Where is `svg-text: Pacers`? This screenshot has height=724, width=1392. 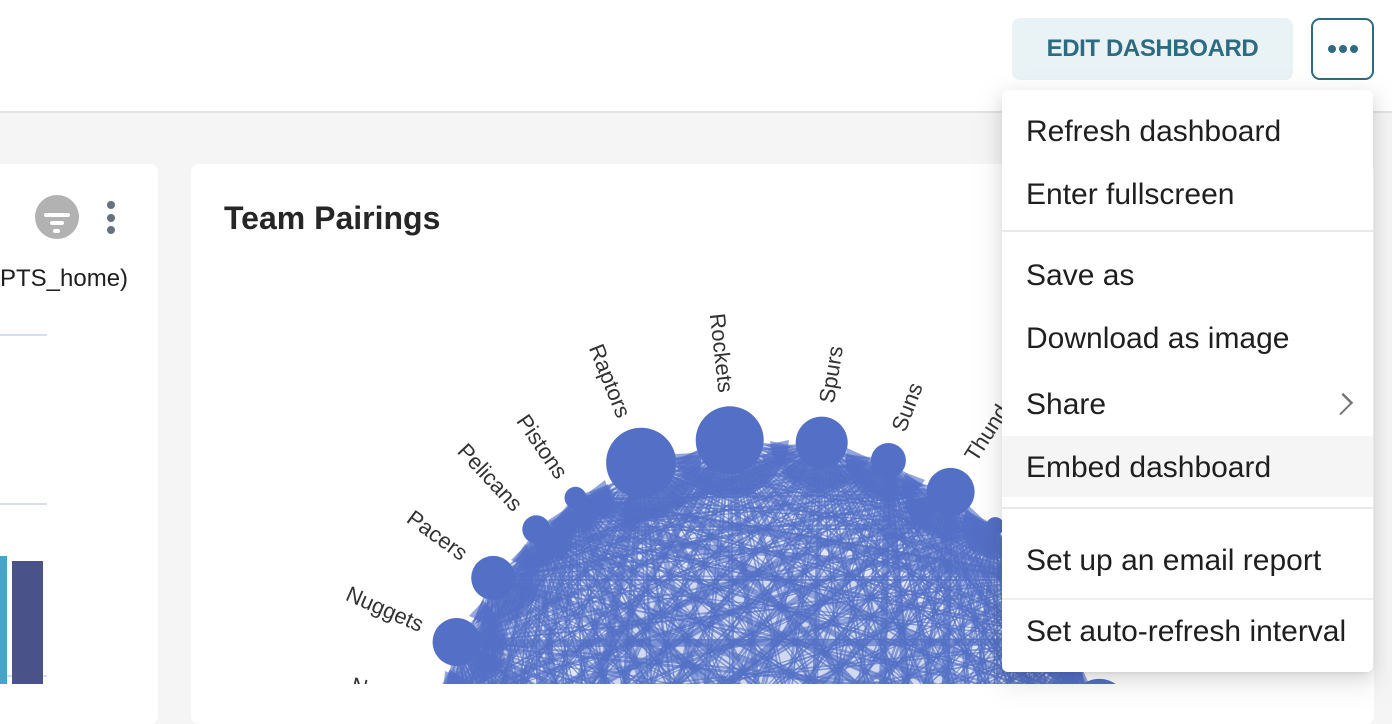
svg-text: Pacers is located at coordinates (437, 535).